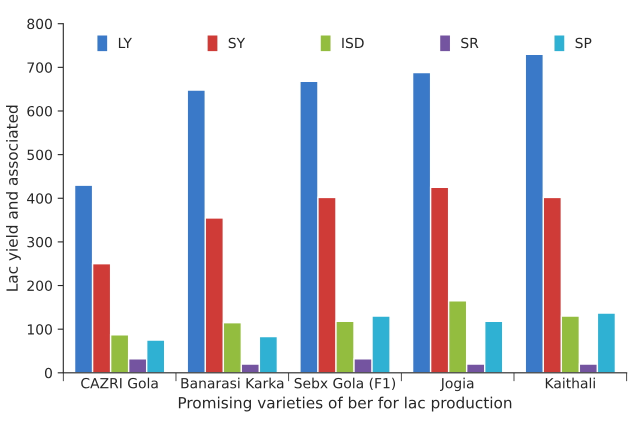  I want to click on y-tick-label: 600, so click(39, 111).